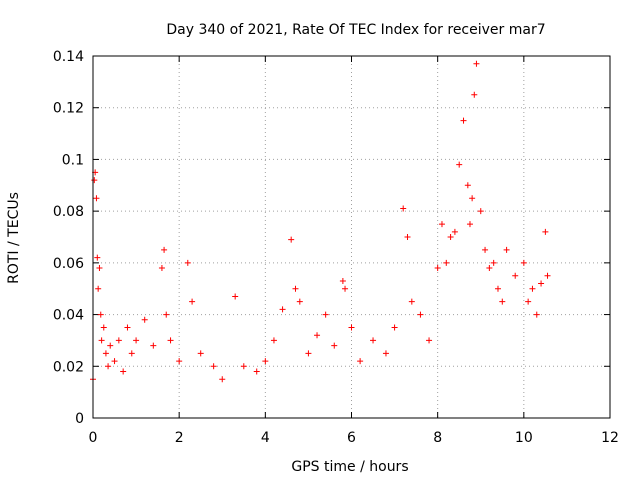  What do you see at coordinates (437, 438) in the screenshot?
I see `x-tick-label: 8` at bounding box center [437, 438].